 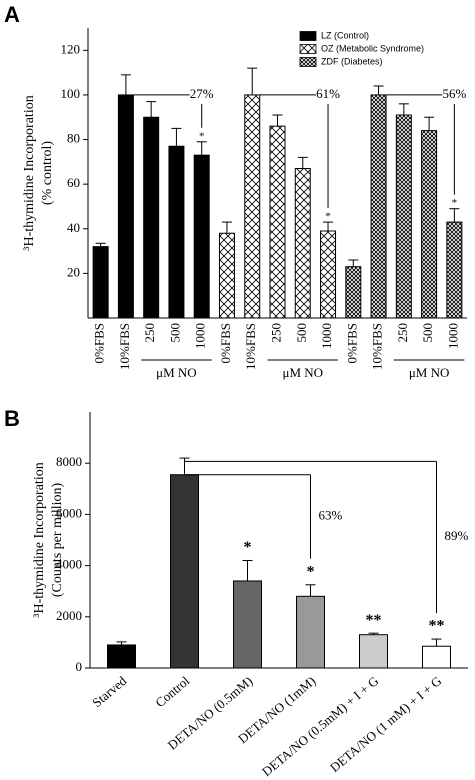 What do you see at coordinates (172, 691) in the screenshot?
I see `x-tick-label: Control` at bounding box center [172, 691].